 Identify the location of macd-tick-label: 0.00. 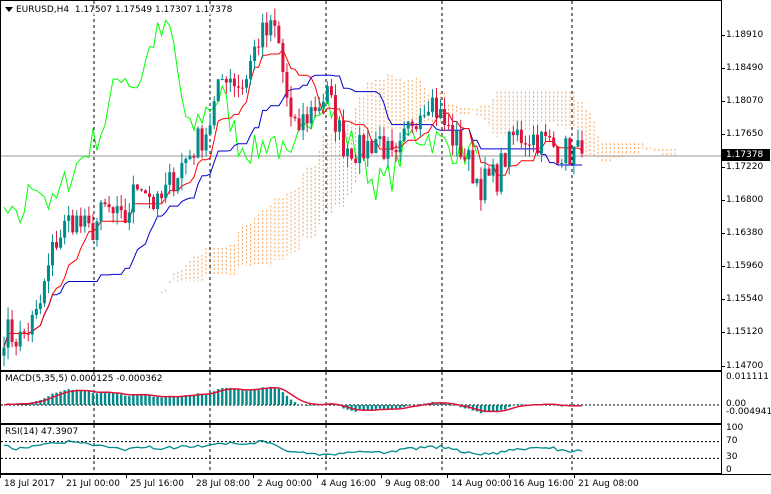
(736, 404).